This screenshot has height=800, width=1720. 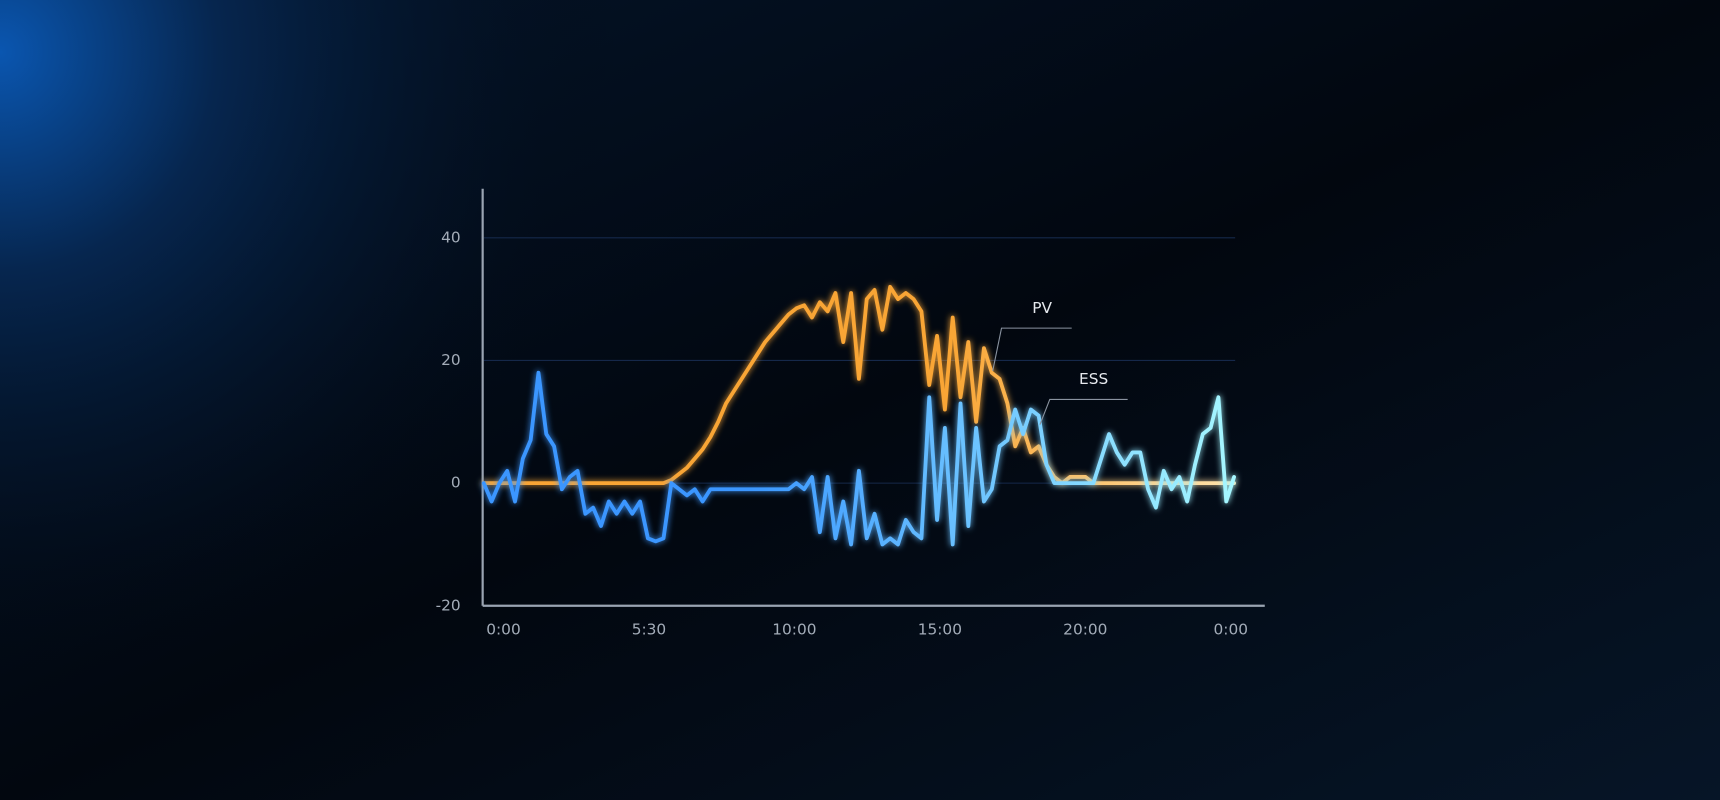 What do you see at coordinates (649, 629) in the screenshot?
I see `x-tick-label: 5:30` at bounding box center [649, 629].